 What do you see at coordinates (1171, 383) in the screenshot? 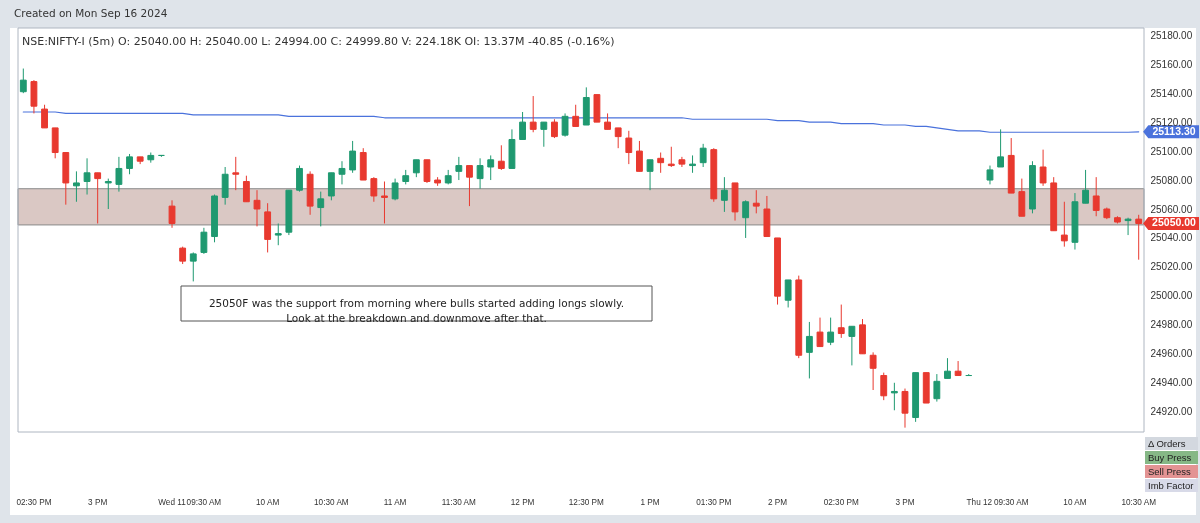
I see `y-tick-label: 24940.00` at bounding box center [1171, 383].